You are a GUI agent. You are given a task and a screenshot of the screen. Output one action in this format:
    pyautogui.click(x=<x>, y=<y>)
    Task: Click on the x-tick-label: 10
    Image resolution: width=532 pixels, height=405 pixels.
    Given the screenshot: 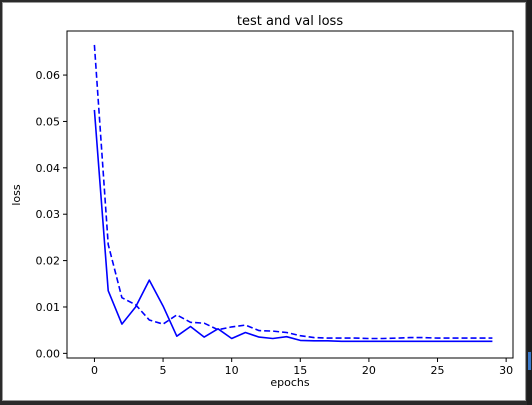 What is the action you would take?
    pyautogui.click(x=232, y=370)
    